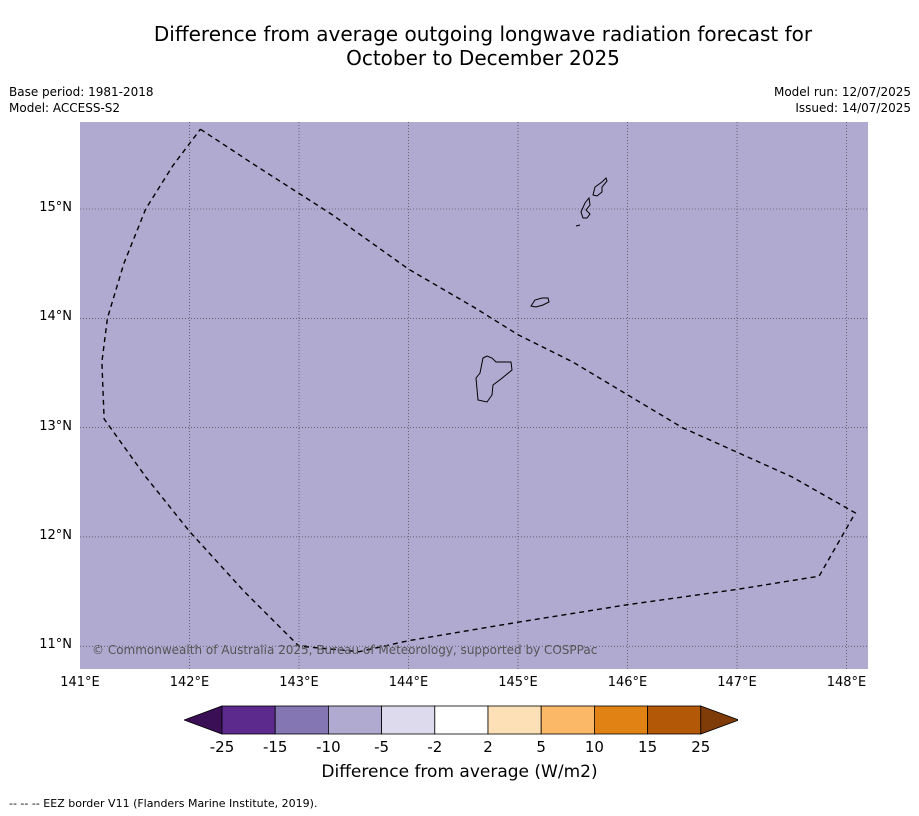  I want to click on island-rota, so click(540, 302).